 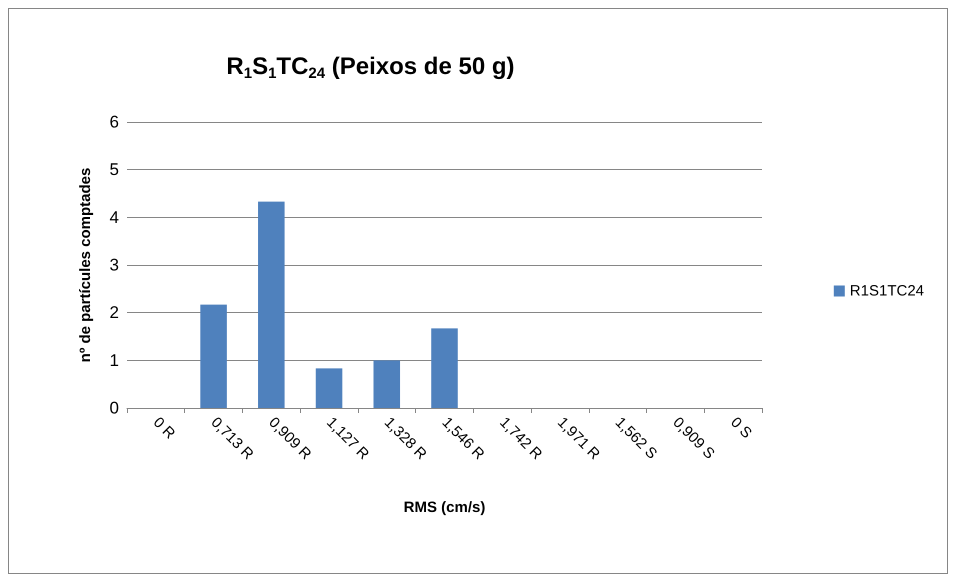 What do you see at coordinates (741, 428) in the screenshot?
I see `x-tick-label: 0 S` at bounding box center [741, 428].